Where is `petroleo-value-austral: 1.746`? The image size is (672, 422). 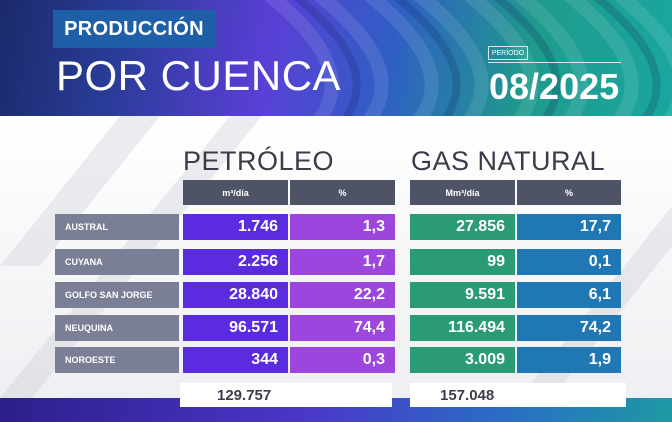 petroleo-value-austral: 1.746 is located at coordinates (235, 227).